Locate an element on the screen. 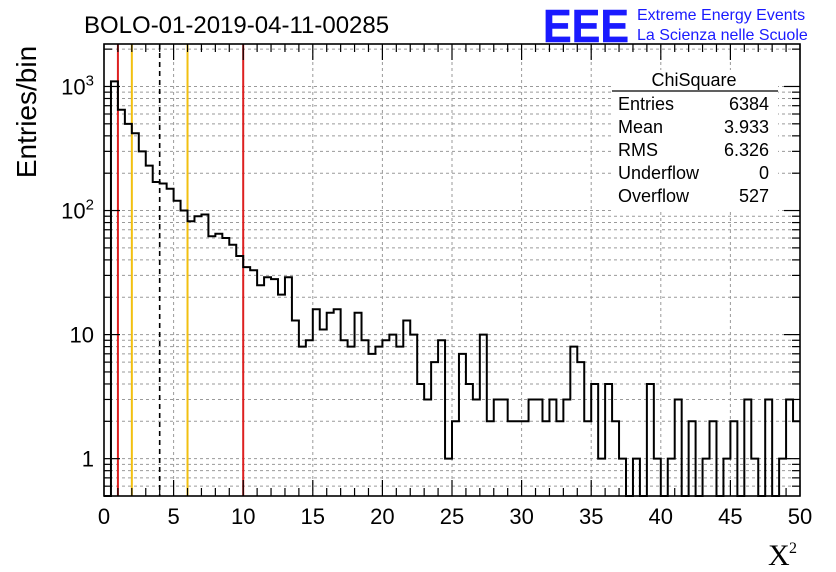  stats-value-entries: 6384 is located at coordinates (749, 104).